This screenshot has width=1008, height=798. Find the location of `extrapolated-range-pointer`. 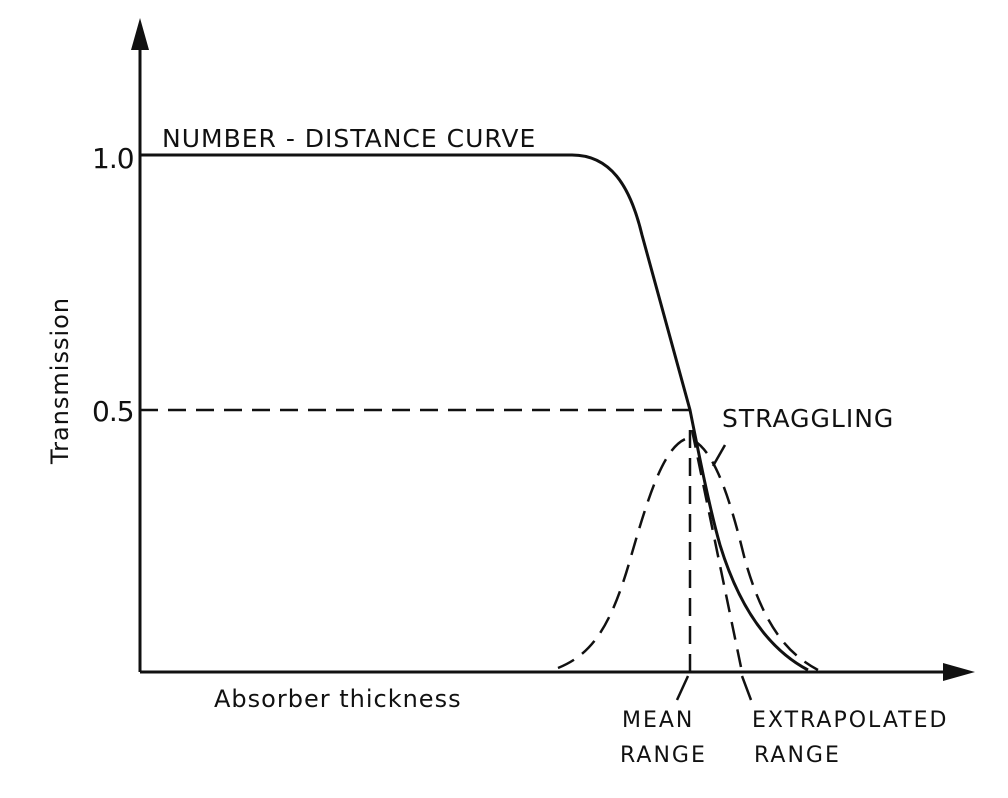

extrapolated-range-pointer is located at coordinates (746, 688).